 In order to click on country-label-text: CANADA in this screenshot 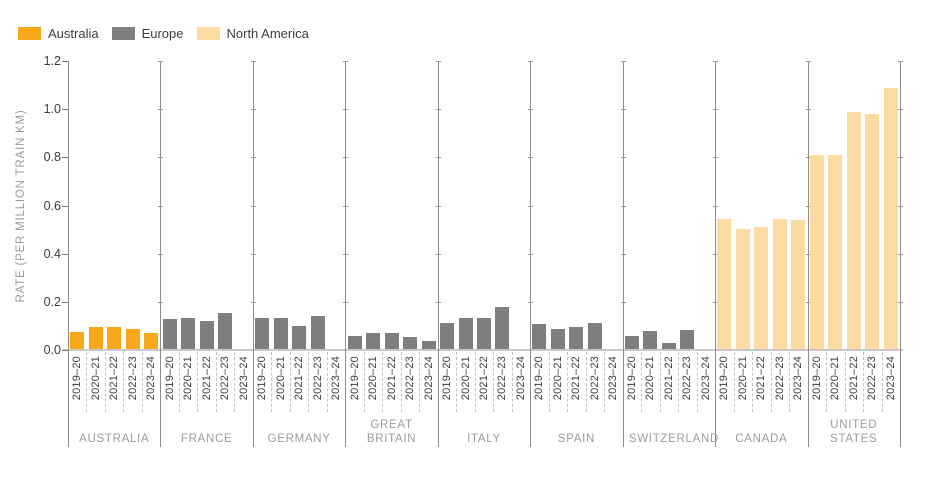, I will do `click(761, 439)`.